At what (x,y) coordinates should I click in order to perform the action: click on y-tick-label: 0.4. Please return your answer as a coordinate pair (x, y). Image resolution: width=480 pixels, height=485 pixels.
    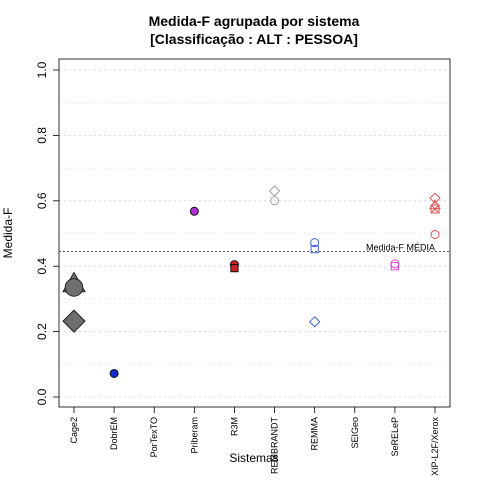
    Looking at the image, I should click on (42, 266).